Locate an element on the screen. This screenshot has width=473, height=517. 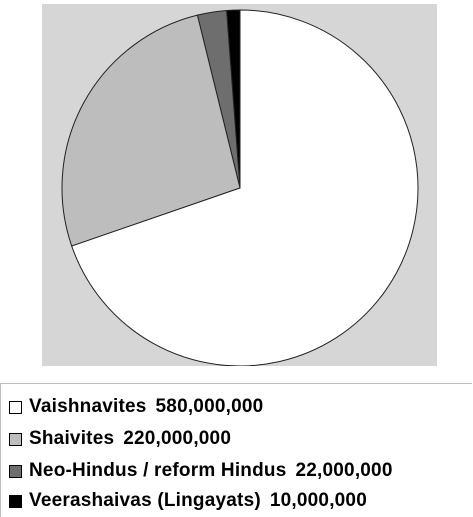
legend-swatch-veerashaivas is located at coordinates (15, 501).